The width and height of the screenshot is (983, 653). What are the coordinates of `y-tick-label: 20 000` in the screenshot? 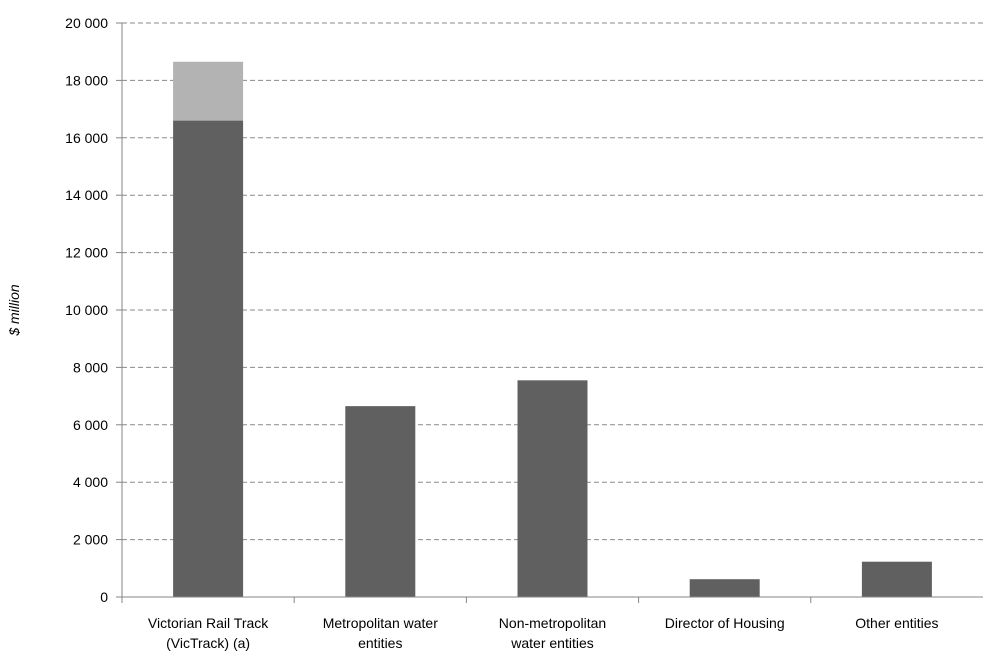 It's located at (86, 23).